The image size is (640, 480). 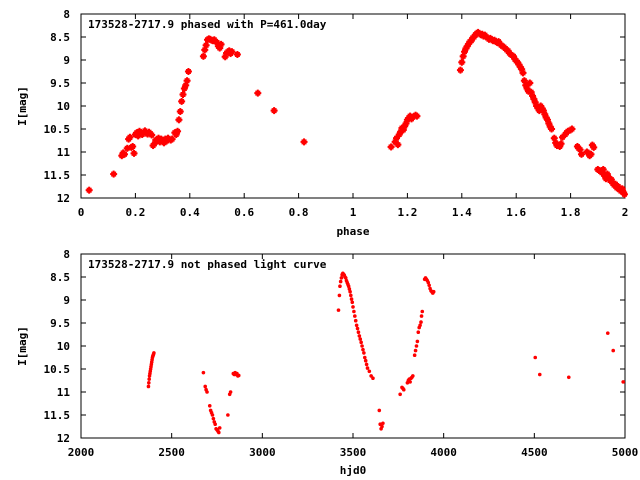 What do you see at coordinates (207, 24) in the screenshot?
I see `phased-chart-title: 173528-2717.9 phased with P=461.0day` at bounding box center [207, 24].